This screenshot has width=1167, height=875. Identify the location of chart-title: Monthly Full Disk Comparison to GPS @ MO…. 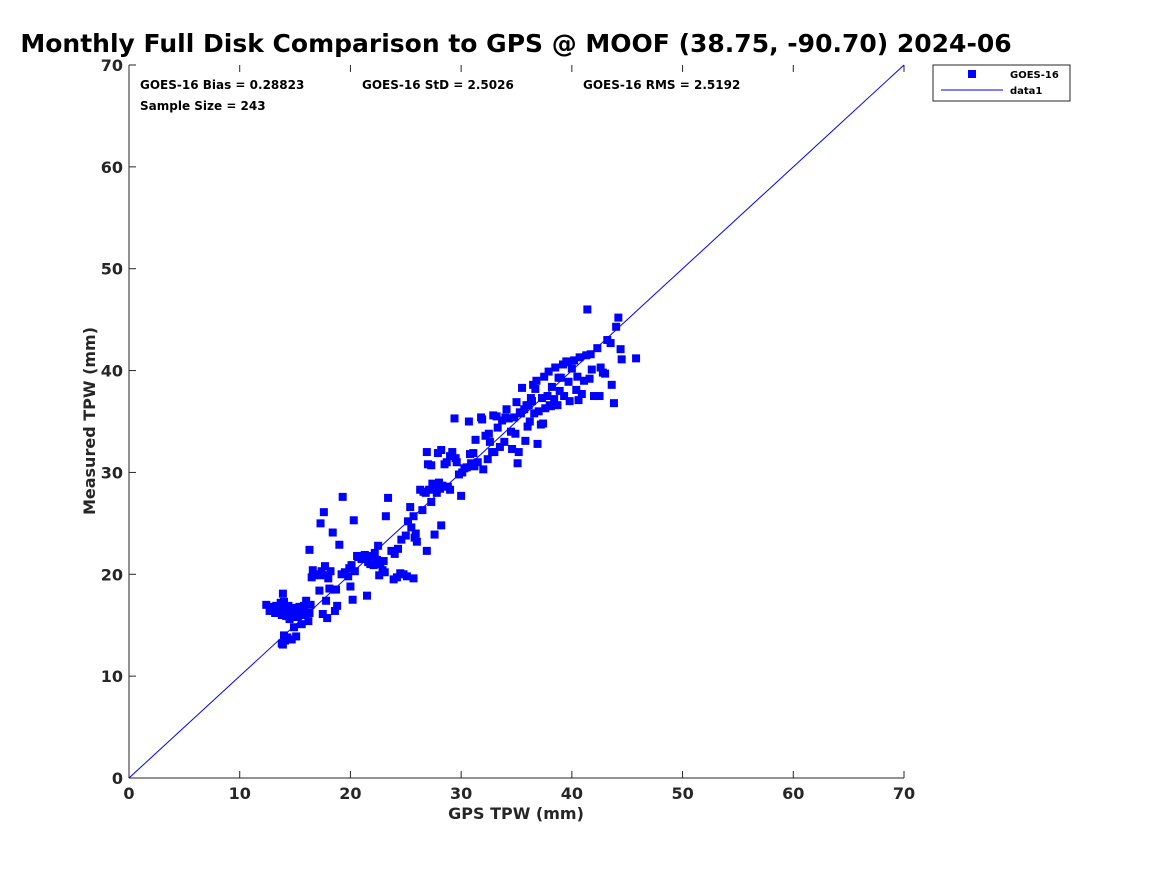
(515, 43).